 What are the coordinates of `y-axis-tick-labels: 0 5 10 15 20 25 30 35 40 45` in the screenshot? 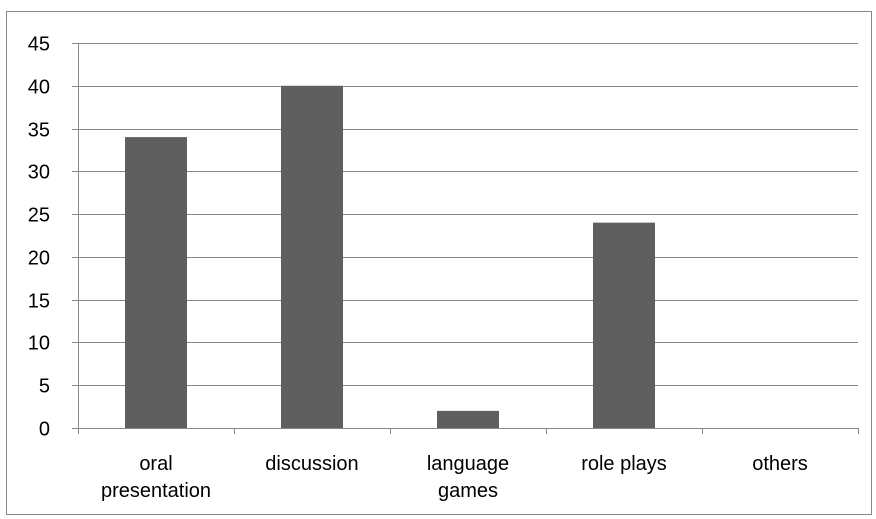 It's located at (53, 237).